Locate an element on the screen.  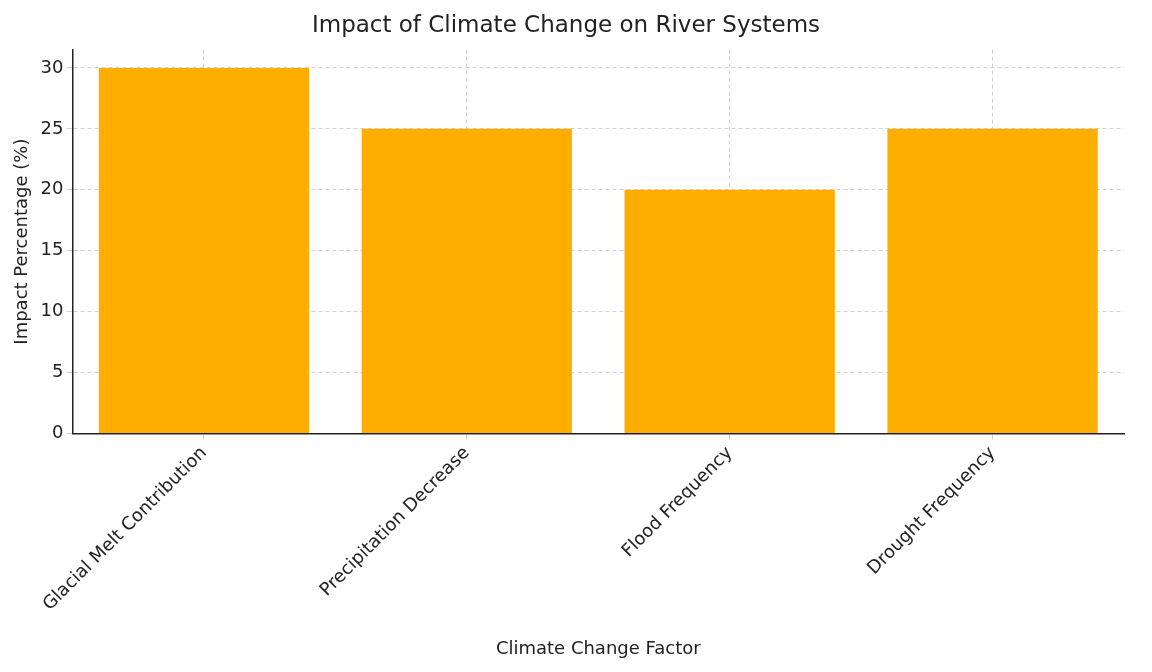
y-tick-label: 10 is located at coordinates (52, 310).